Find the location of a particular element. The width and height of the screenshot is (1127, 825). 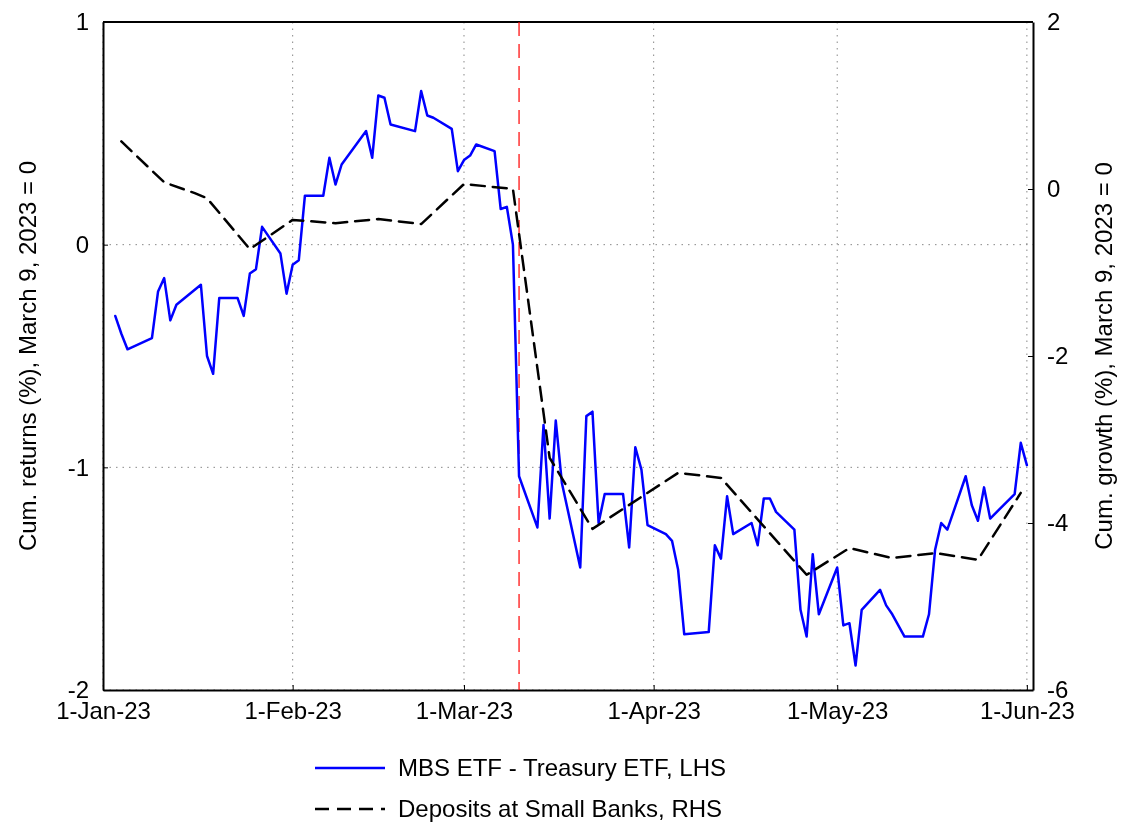

x-tick-label: 1-Jun-23 is located at coordinates (1027, 711).